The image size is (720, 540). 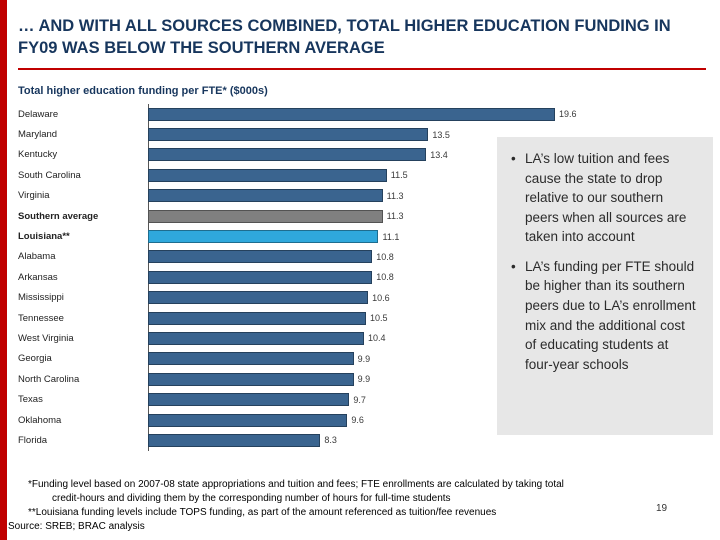 I want to click on bar-area: 13.5, so click(x=299, y=135).